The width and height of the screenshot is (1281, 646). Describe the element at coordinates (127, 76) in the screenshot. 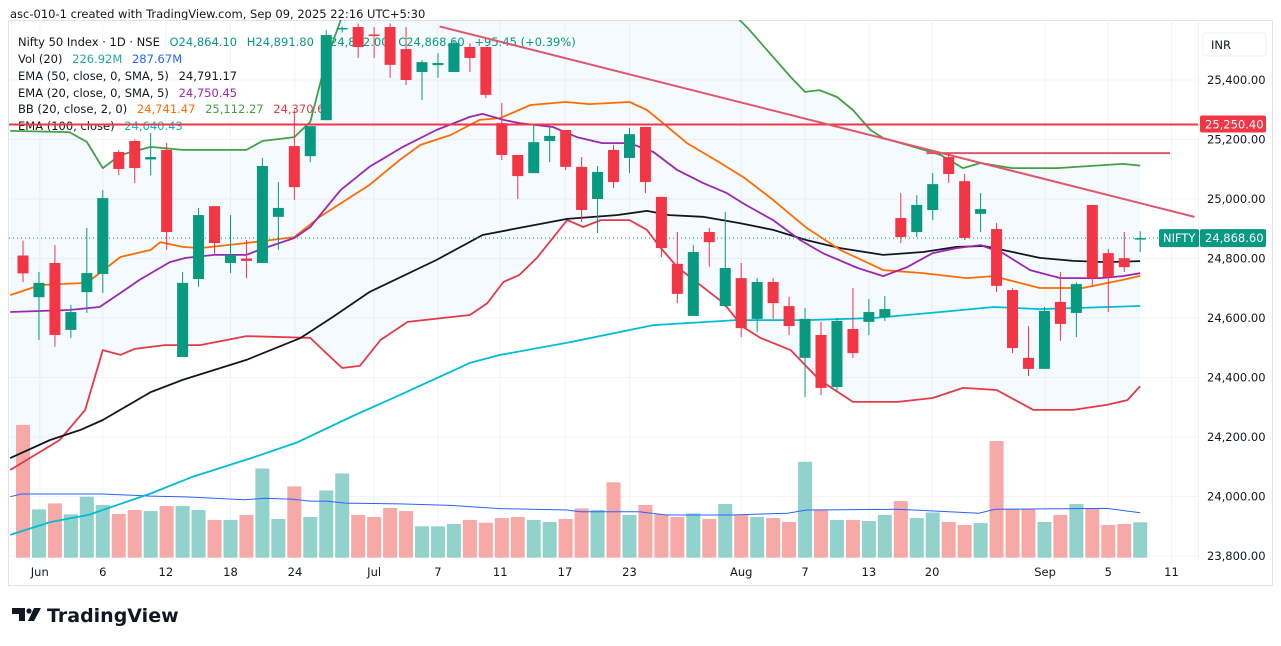

I see `legend-ema50-row: EMA (50, close, 0, SMA, 5) 24,791.17` at that location.